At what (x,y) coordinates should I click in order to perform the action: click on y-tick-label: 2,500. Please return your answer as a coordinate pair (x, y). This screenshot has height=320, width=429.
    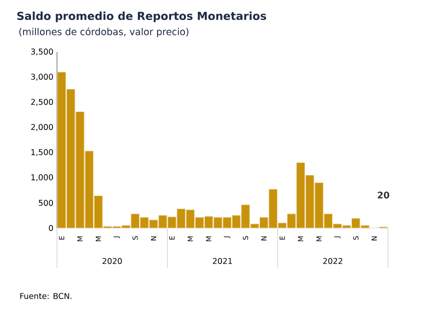
    Looking at the image, I should click on (42, 102).